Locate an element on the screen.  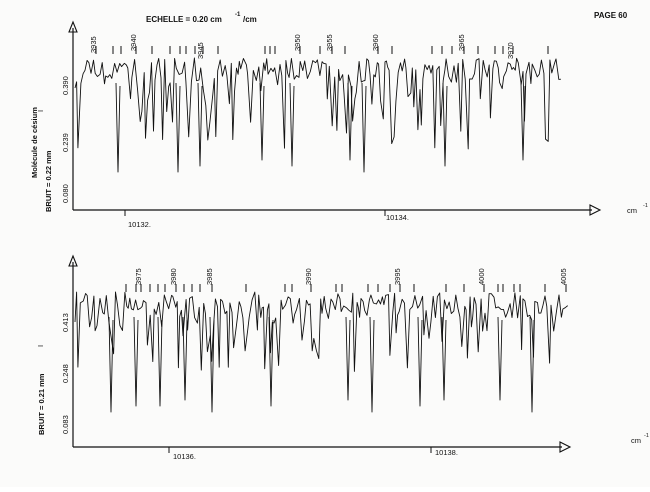
scale-exponent: -1 is located at coordinates (238, 15).